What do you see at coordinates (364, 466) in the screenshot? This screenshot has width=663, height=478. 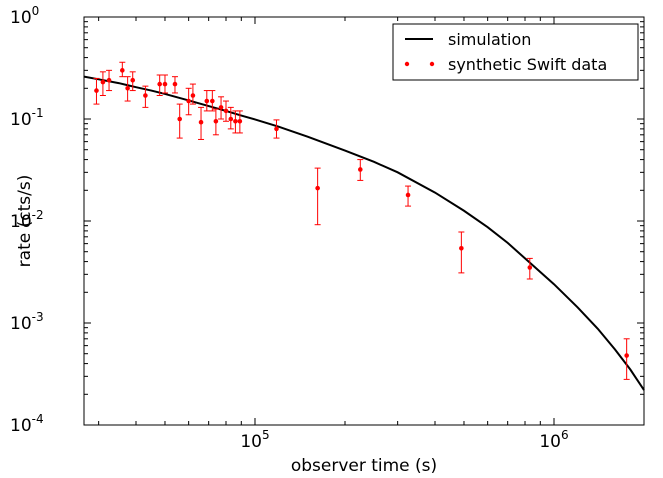 I see `x-axis-label: observer time (s)` at bounding box center [364, 466].